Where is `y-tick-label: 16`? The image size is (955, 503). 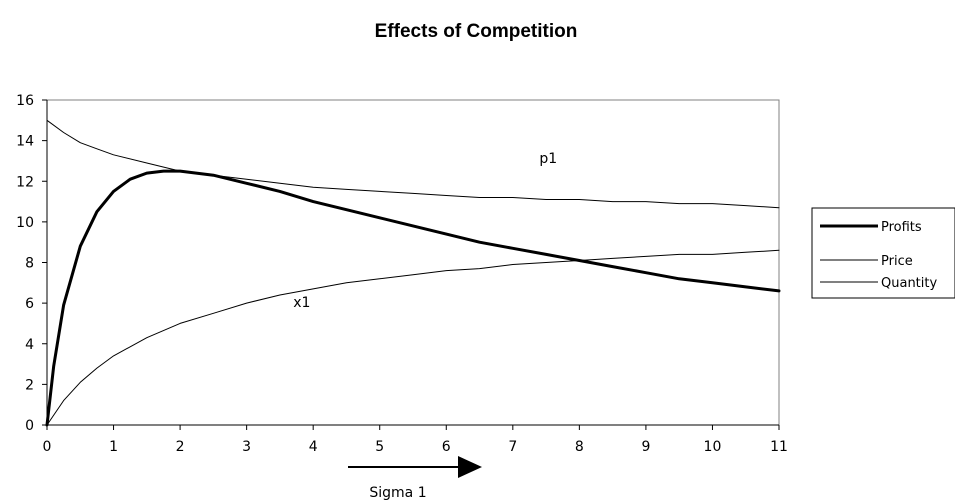 y-tick-label: 16 is located at coordinates (25, 101).